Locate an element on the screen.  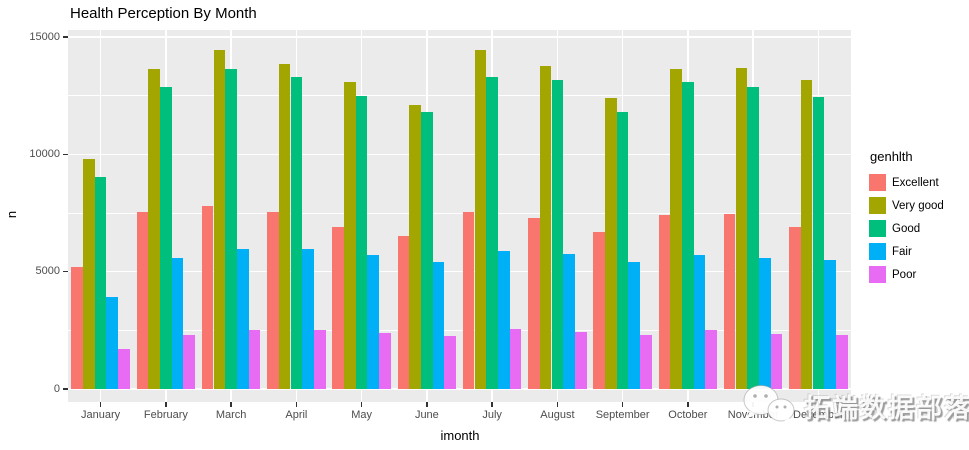
legend-item-good: Good is located at coordinates (906, 228).